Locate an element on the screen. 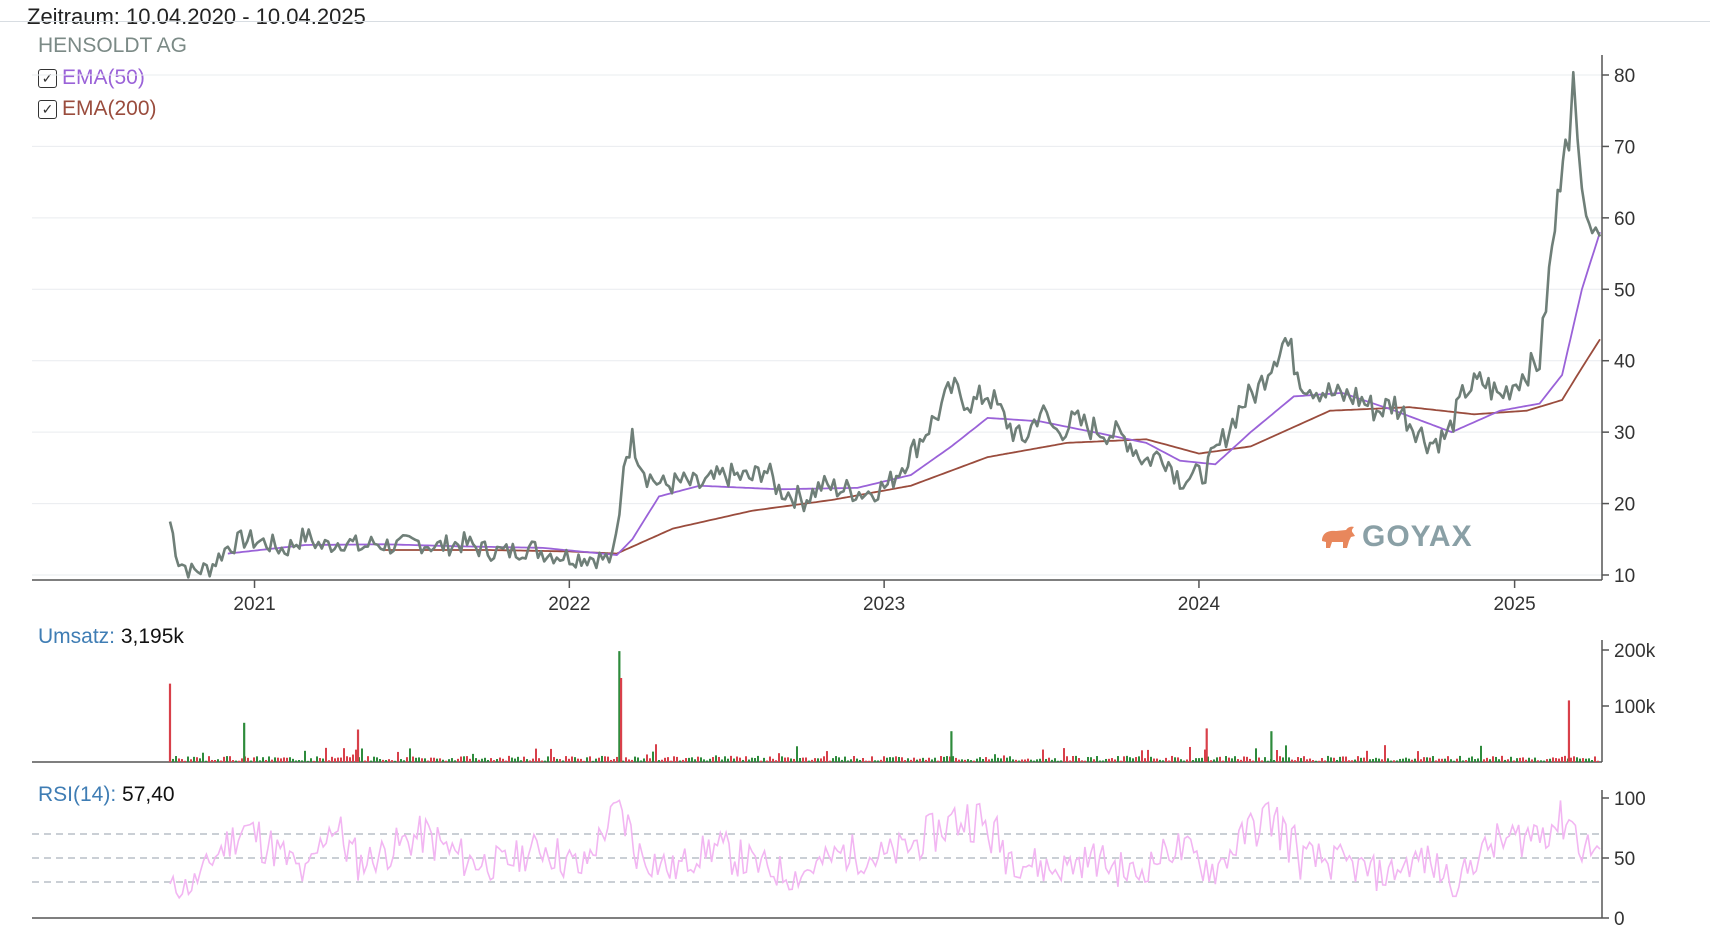 The image size is (1710, 925). legend-item-ema50: ✓ EMA(50) is located at coordinates (91, 78).